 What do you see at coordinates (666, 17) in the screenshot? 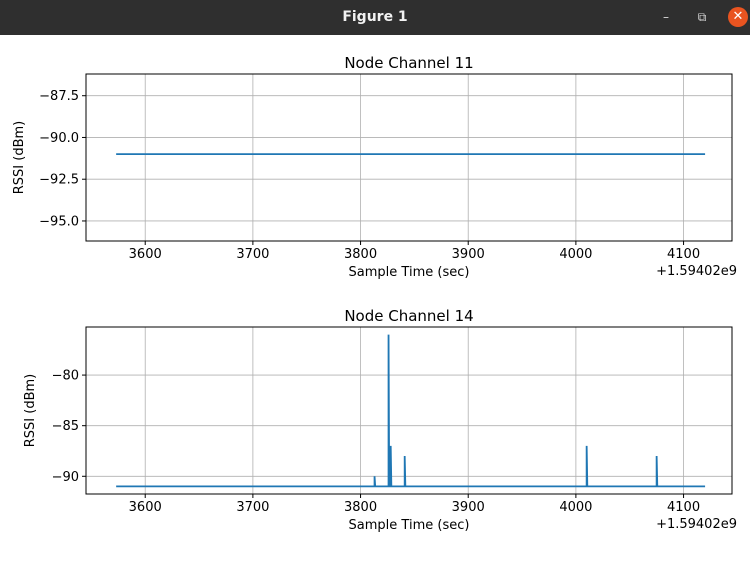
I see `minimize-icon: –` at bounding box center [666, 17].